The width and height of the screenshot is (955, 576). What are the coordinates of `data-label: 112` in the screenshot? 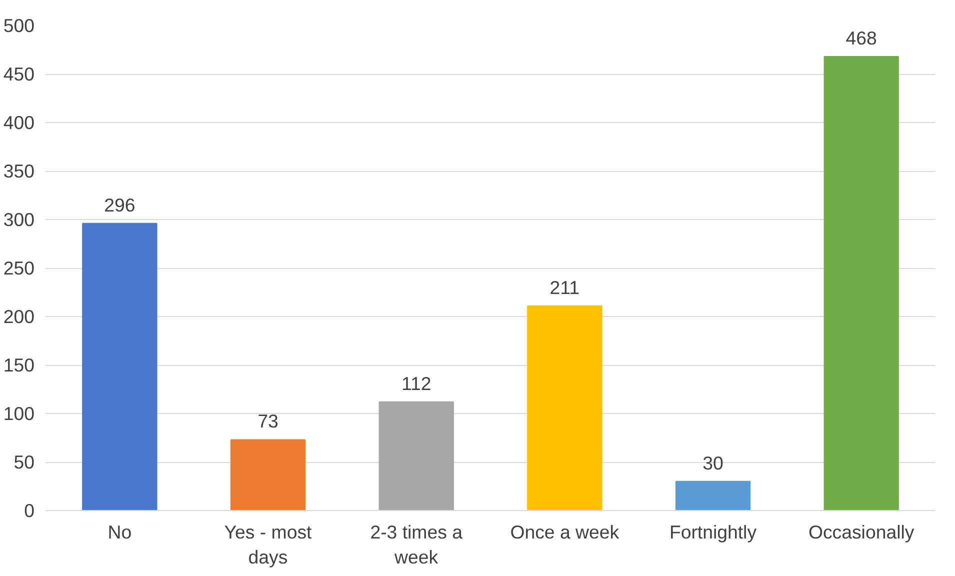 It's located at (416, 383).